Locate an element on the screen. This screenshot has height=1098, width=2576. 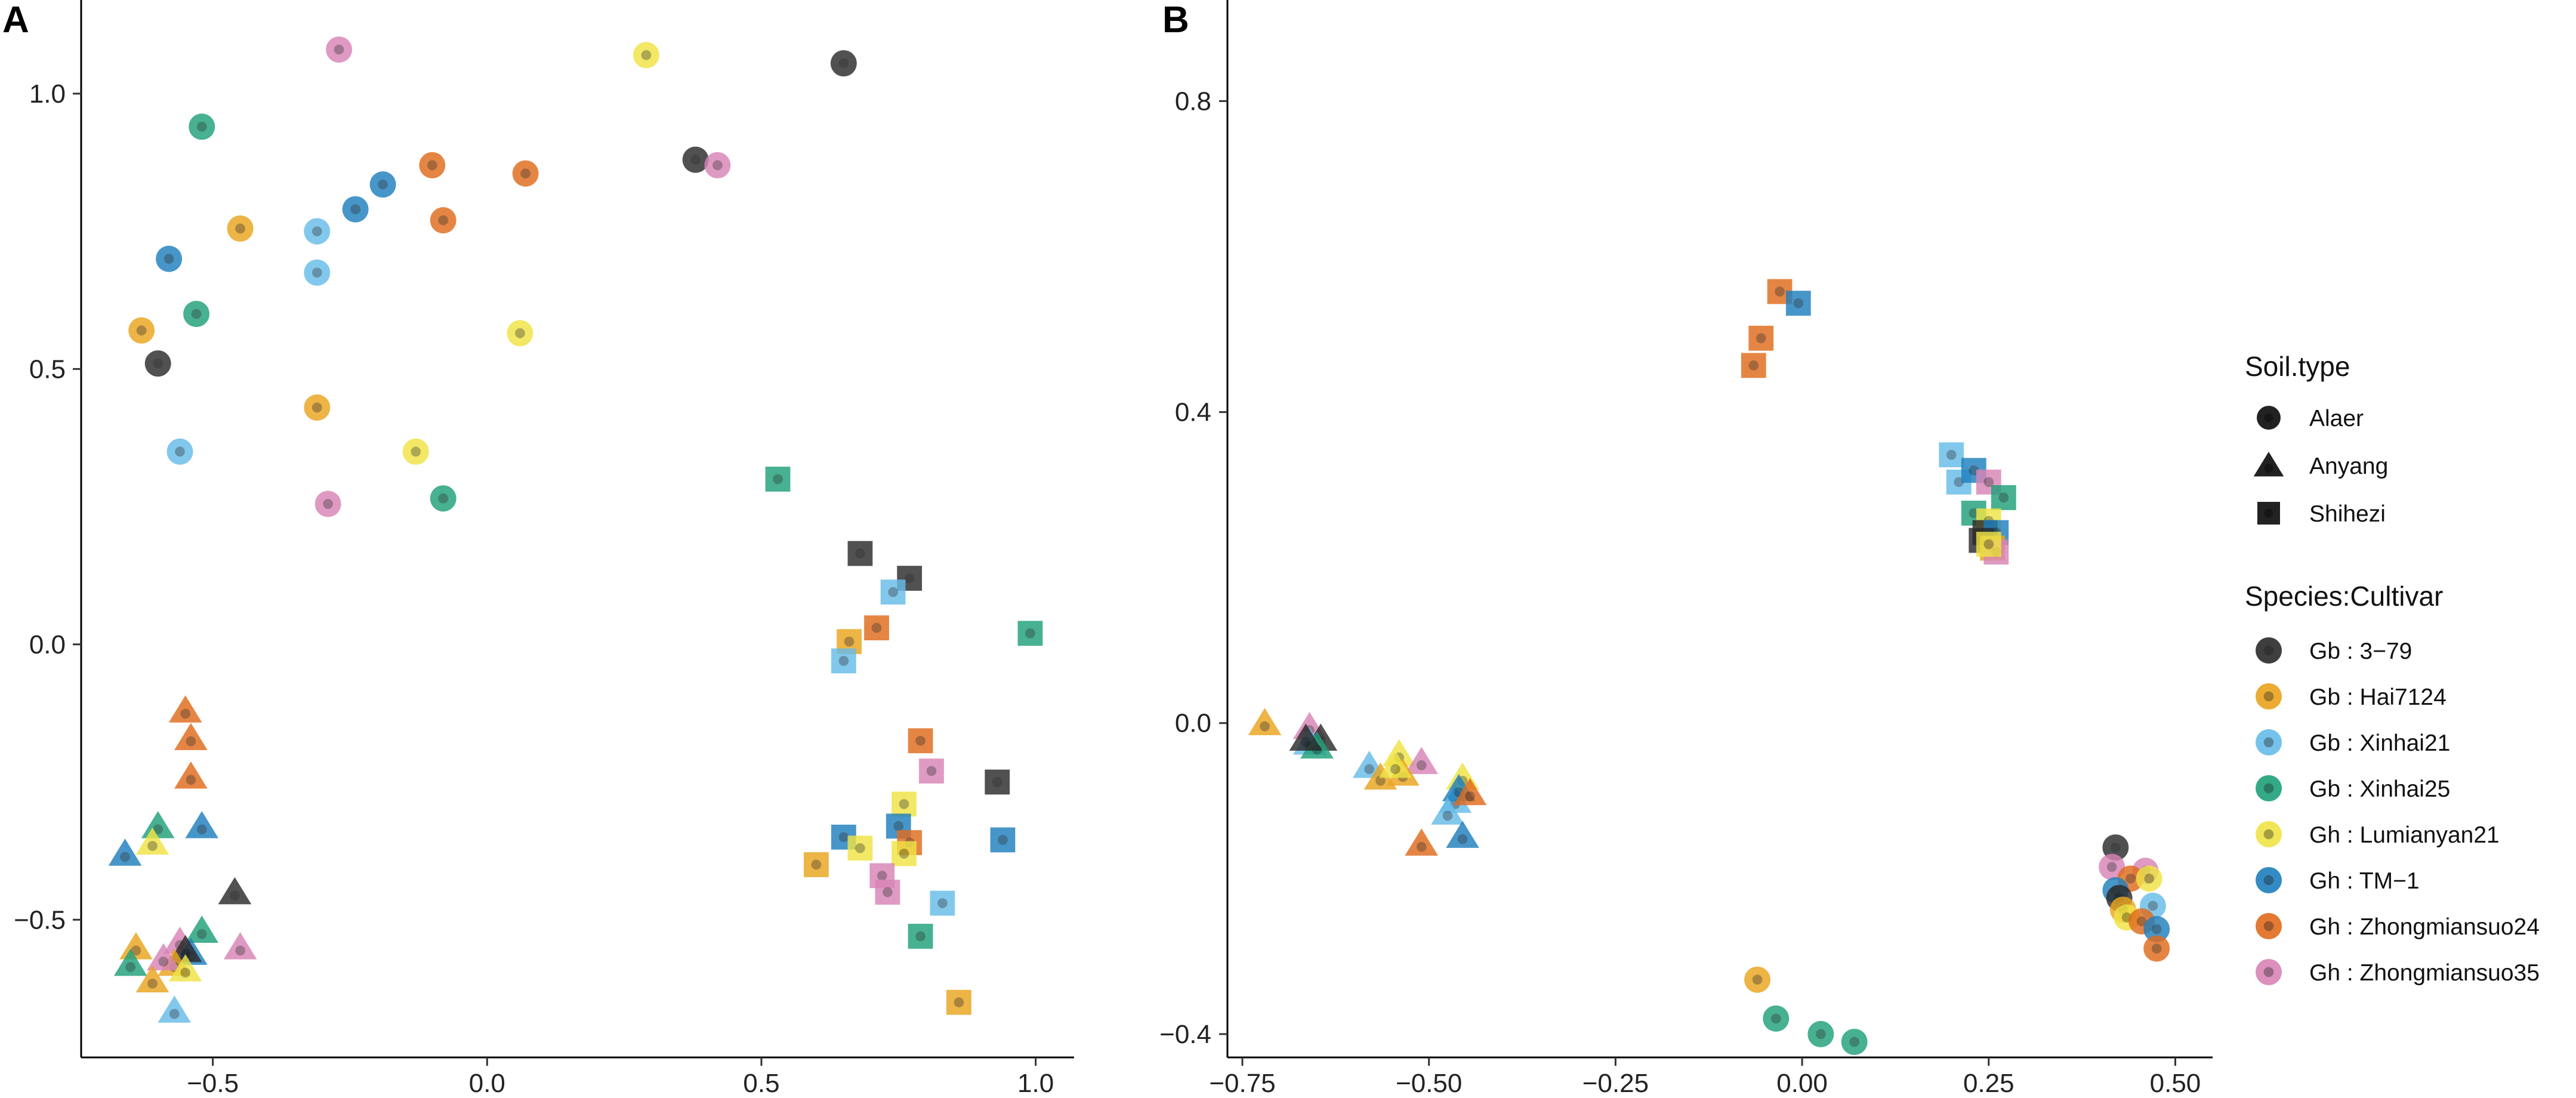
panel-b-y-tick-label: 0.4 is located at coordinates (1193, 412).